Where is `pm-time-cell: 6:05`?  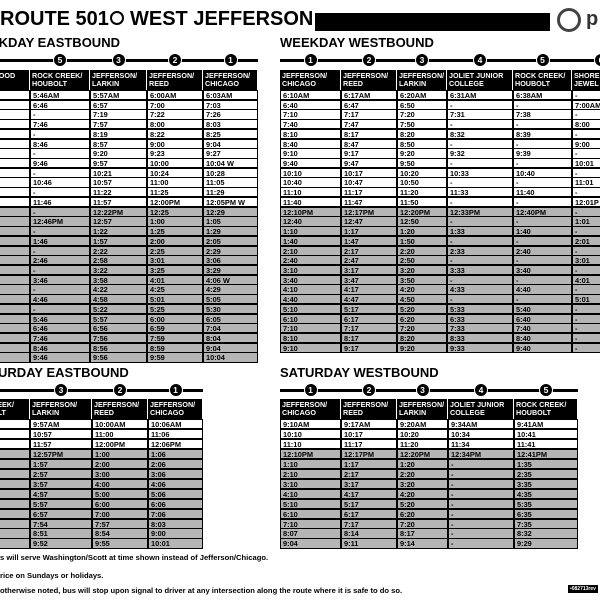
pm-time-cell: 6:05 is located at coordinates (230, 318).